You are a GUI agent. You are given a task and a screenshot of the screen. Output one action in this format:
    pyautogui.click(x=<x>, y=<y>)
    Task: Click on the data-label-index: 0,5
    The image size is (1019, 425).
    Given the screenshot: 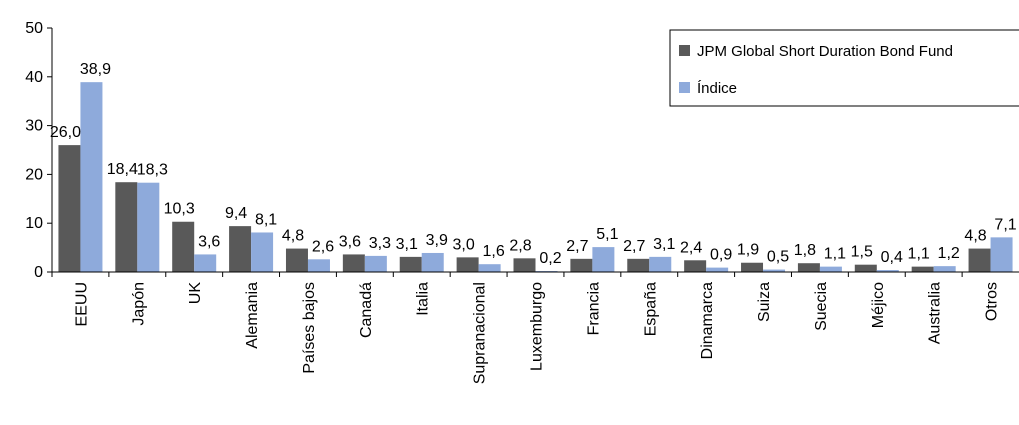 What is the action you would take?
    pyautogui.click(x=778, y=257)
    